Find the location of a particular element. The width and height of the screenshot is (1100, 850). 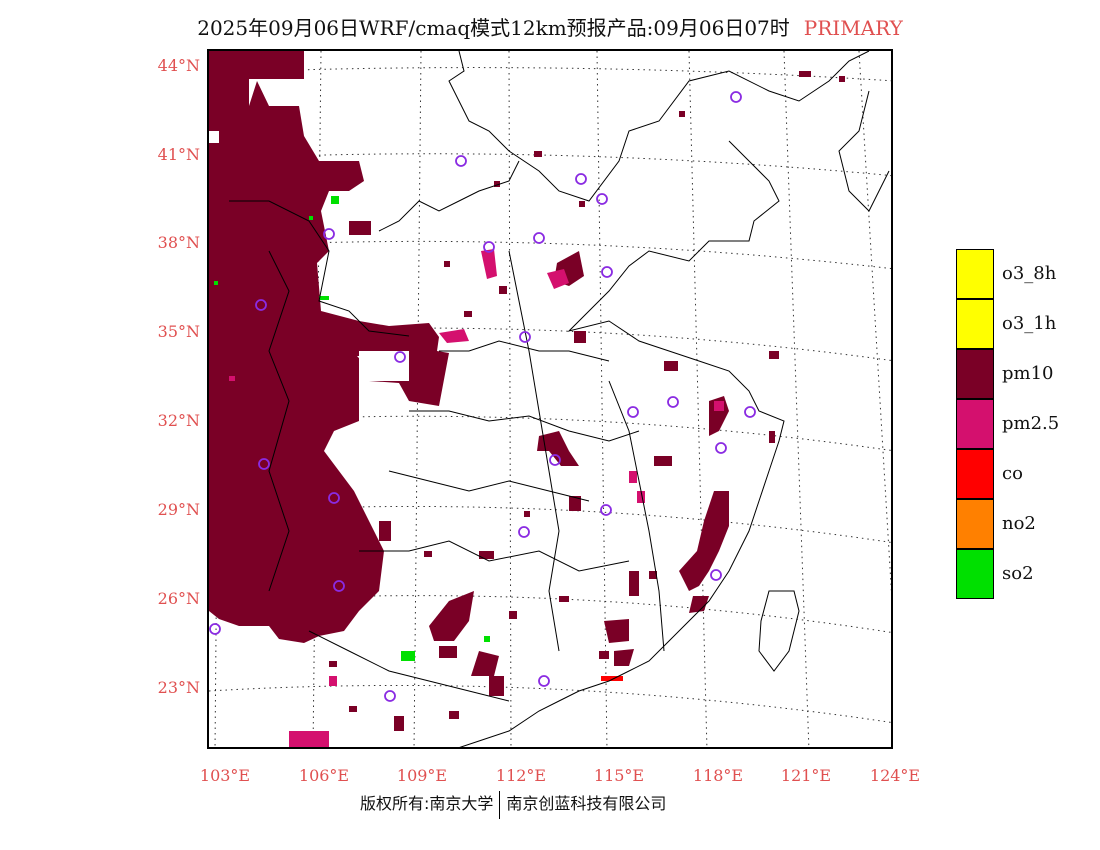

lon-label-121: 121°E is located at coordinates (806, 775).